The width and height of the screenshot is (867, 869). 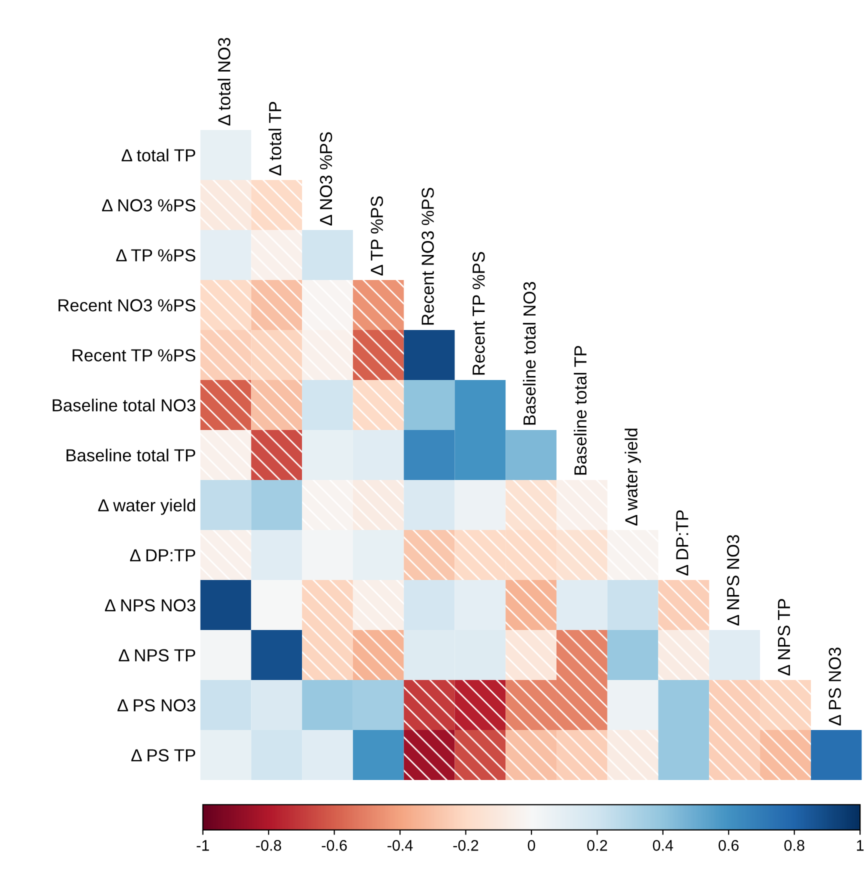 What do you see at coordinates (794, 845) in the screenshot?
I see `color-bar-label: 0.8` at bounding box center [794, 845].